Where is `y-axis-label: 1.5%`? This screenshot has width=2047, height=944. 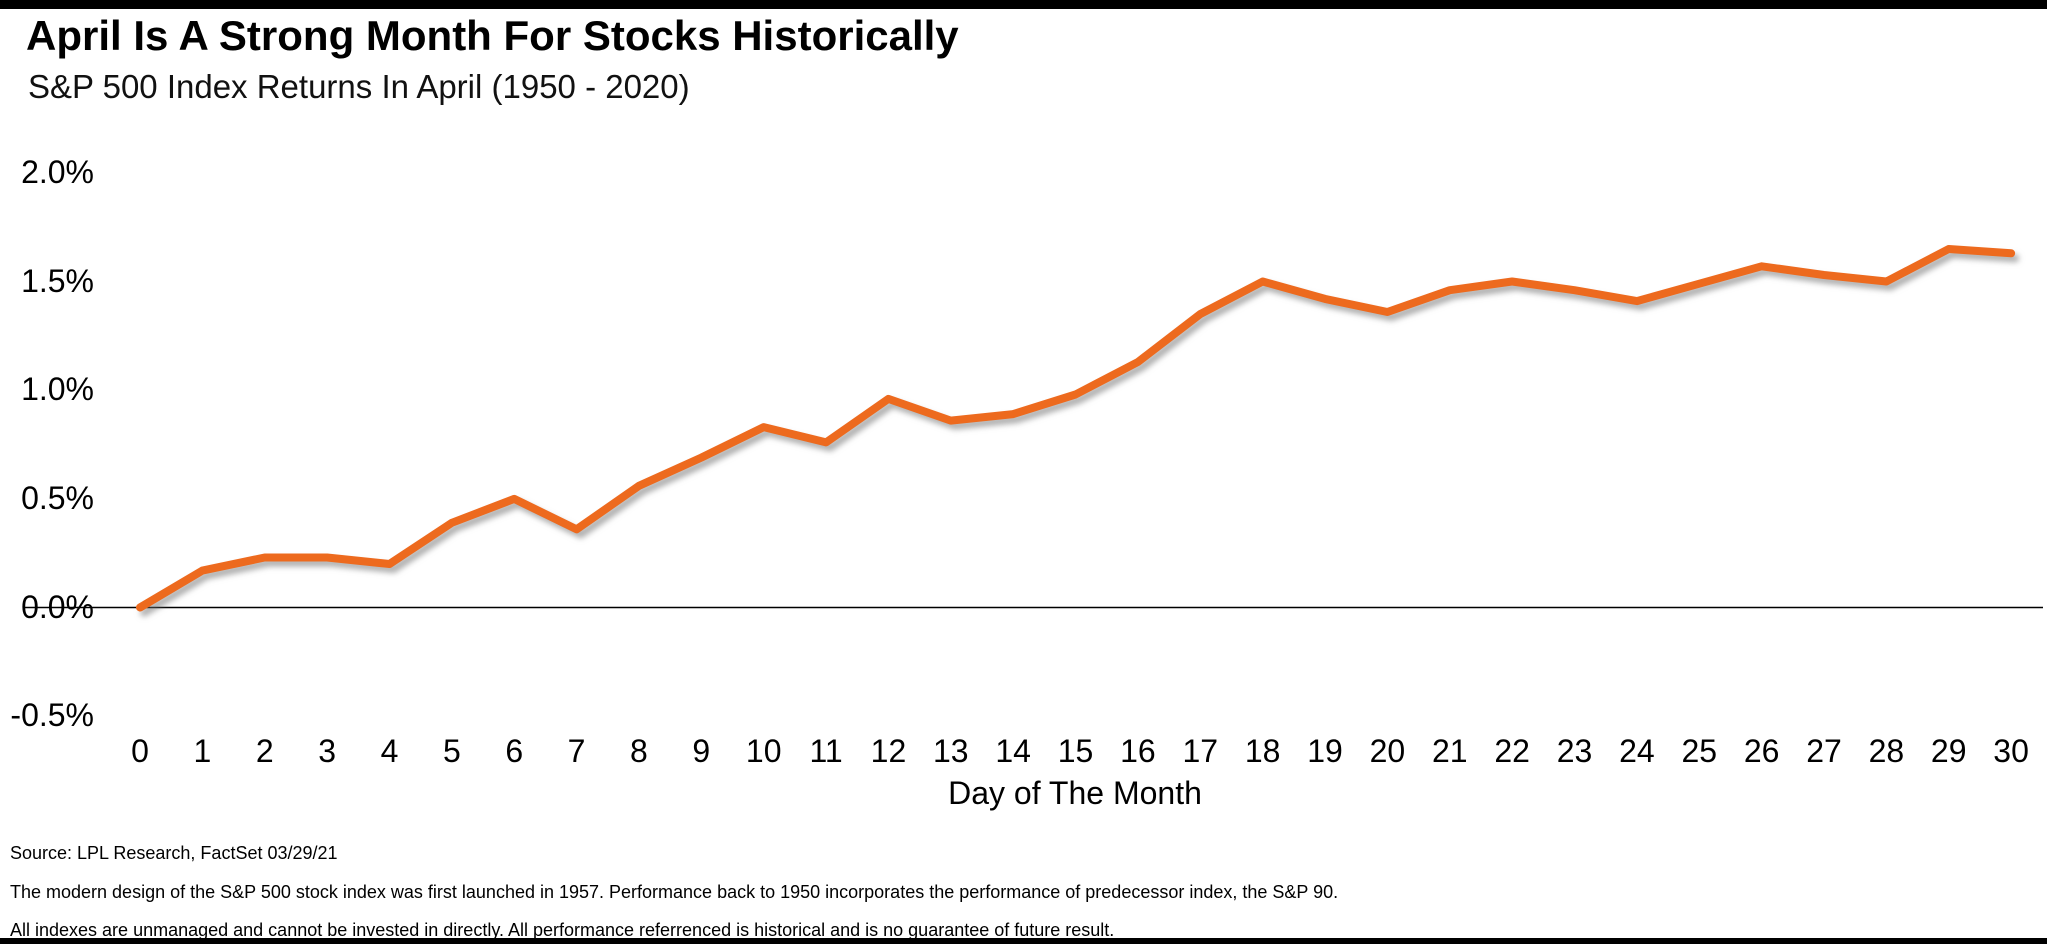 y-axis-label: 1.5% is located at coordinates (57, 280).